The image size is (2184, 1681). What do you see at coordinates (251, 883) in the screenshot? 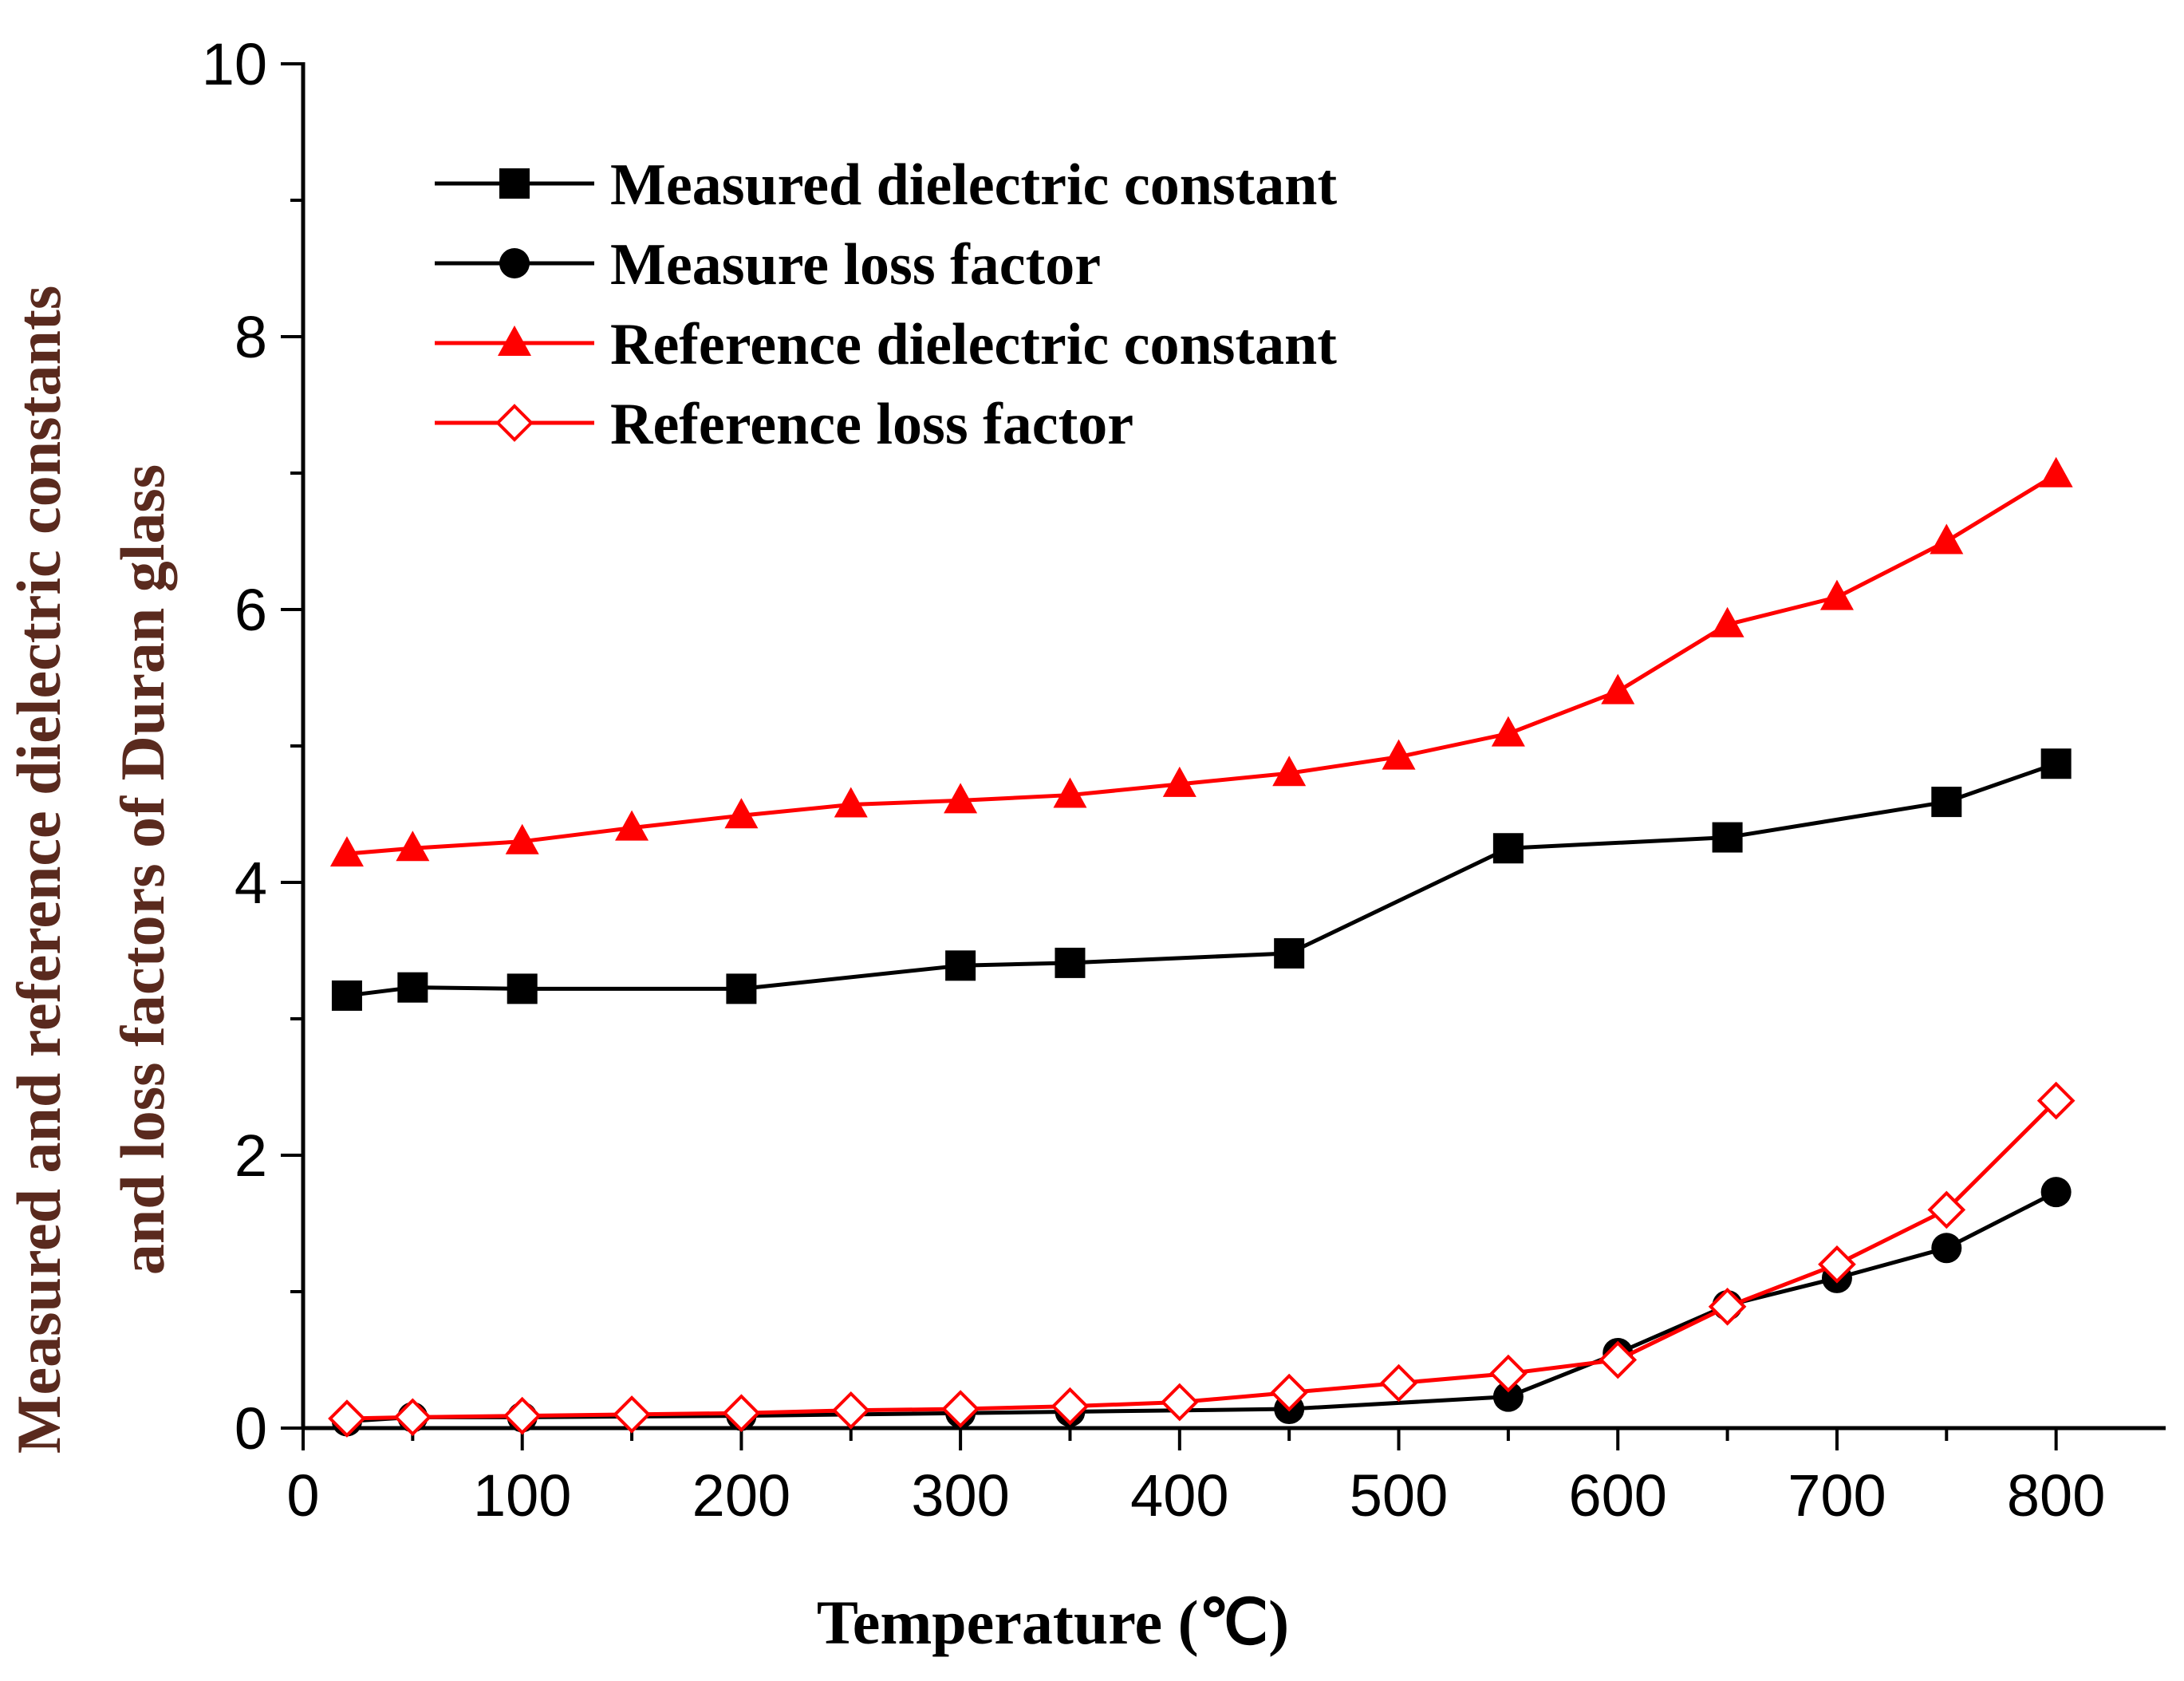
I see `y-tick-label: 4` at bounding box center [251, 883].